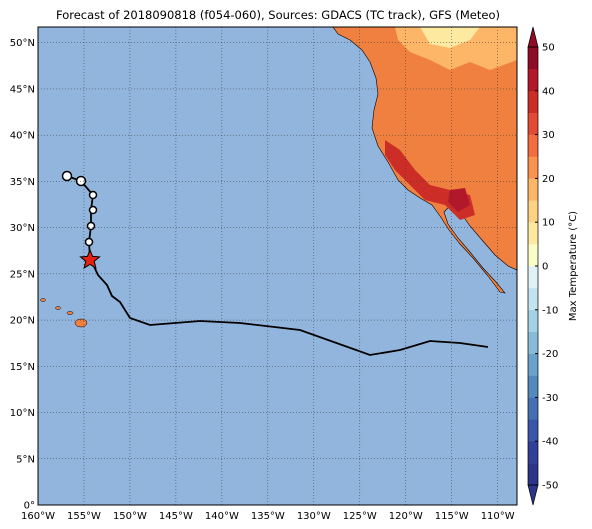 Image resolution: width=592 pixels, height=529 pixels. Describe the element at coordinates (90, 259) in the screenshot. I see `current-position` at that location.